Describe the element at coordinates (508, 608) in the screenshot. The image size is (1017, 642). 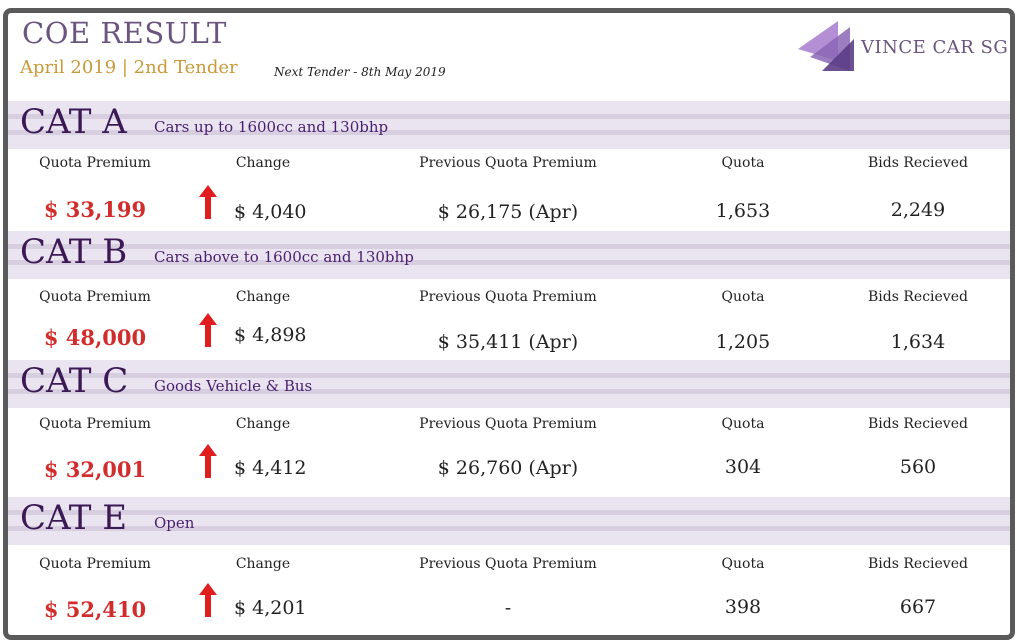
I see `previous-quota-premium-value: -` at that location.